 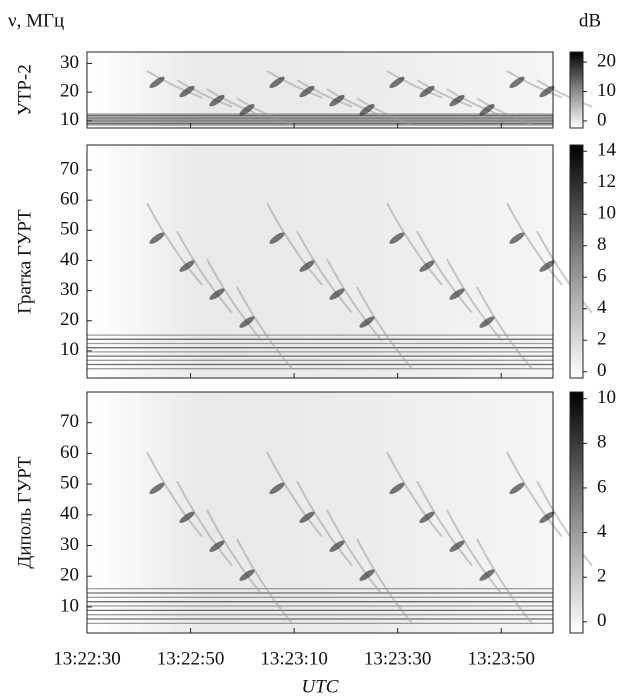 What do you see at coordinates (36, 20) in the screenshot?
I see `y-unit-label: ν, МГц` at bounding box center [36, 20].